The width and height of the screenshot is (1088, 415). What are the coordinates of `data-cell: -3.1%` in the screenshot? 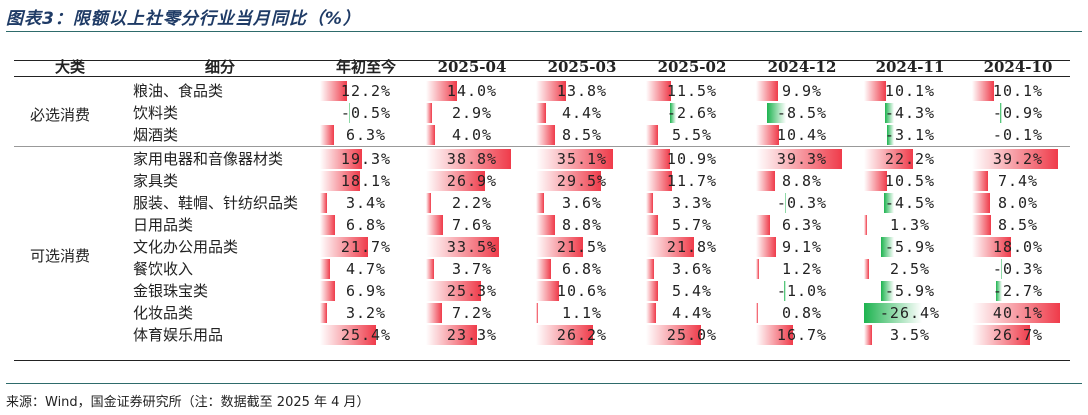 It's located at (910, 135).